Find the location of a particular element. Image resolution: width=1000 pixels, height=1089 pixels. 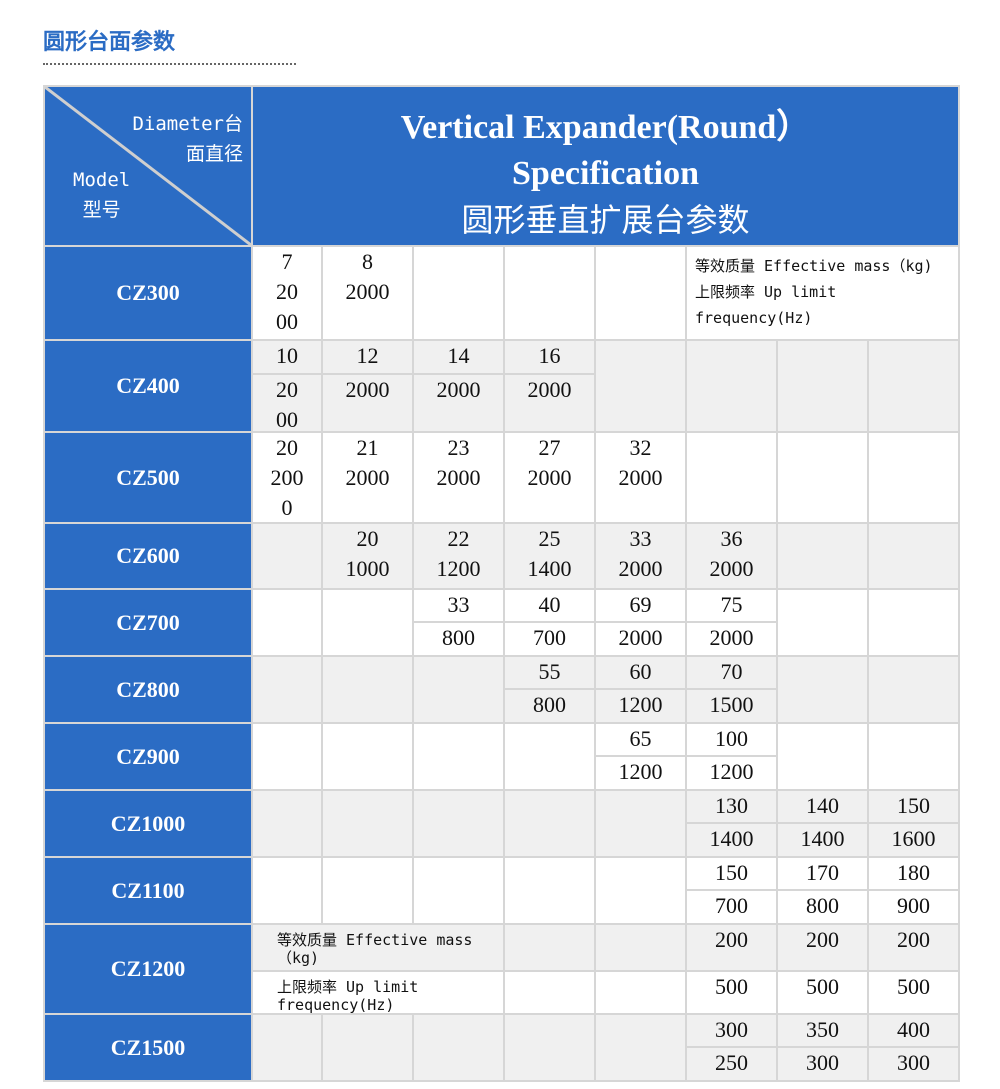

dotted-divider is located at coordinates (169, 64).